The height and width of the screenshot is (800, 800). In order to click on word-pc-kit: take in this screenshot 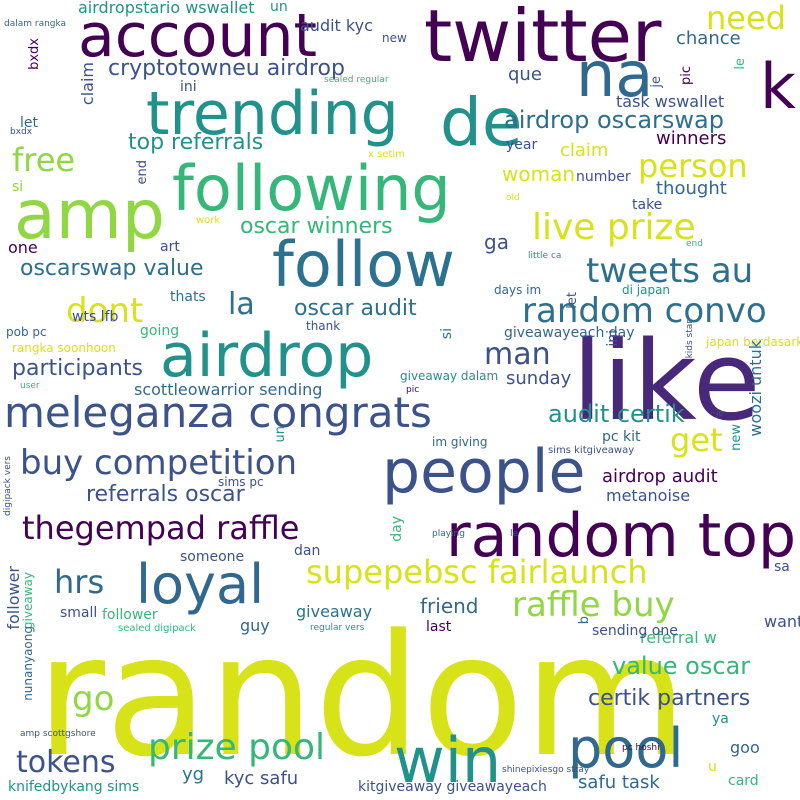, I will do `click(647, 205)`.